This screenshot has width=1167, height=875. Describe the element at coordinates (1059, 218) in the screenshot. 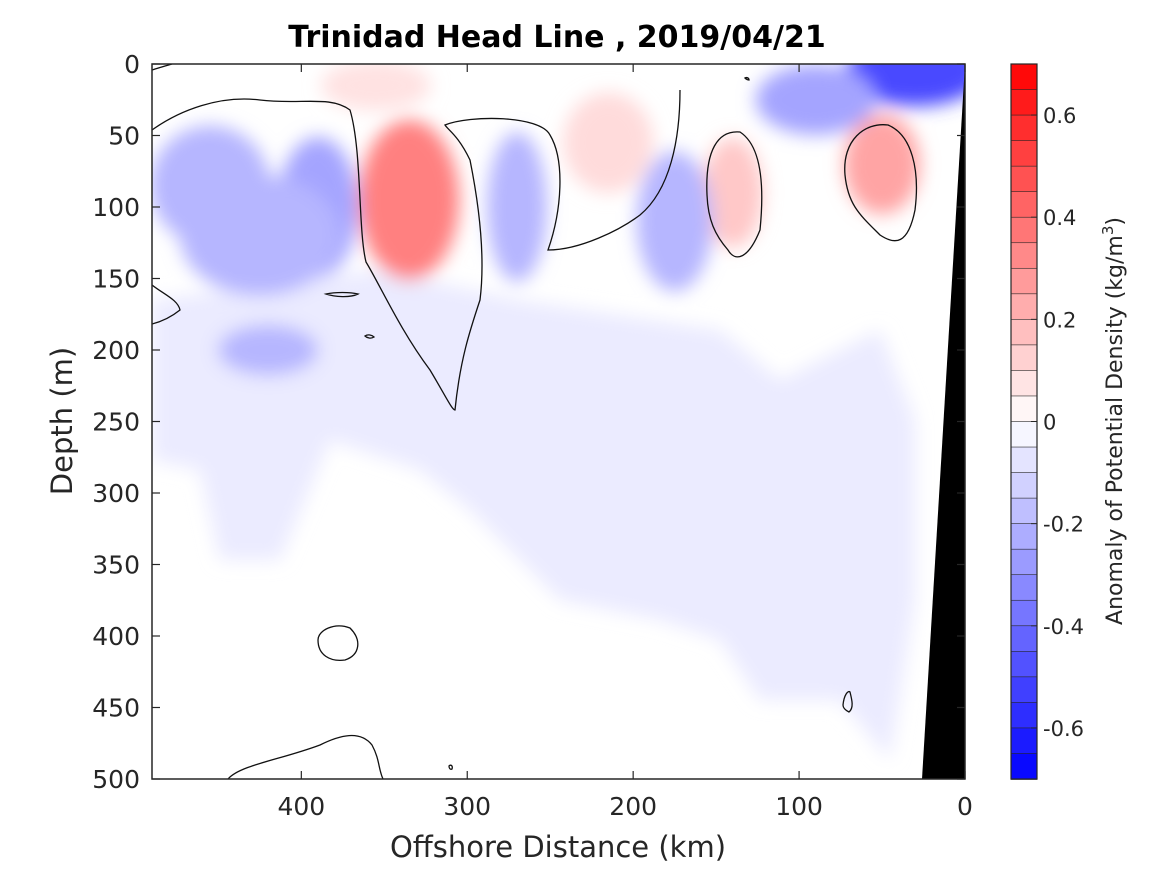

I see `colorbar-tick-label: 0.4` at that location.